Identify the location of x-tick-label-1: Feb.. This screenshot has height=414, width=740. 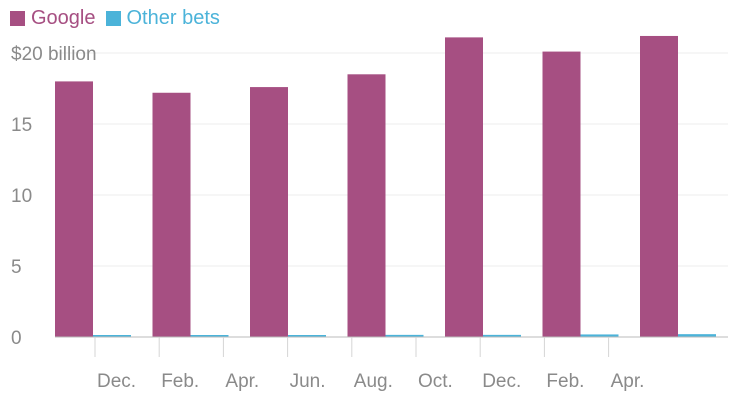
(180, 381).